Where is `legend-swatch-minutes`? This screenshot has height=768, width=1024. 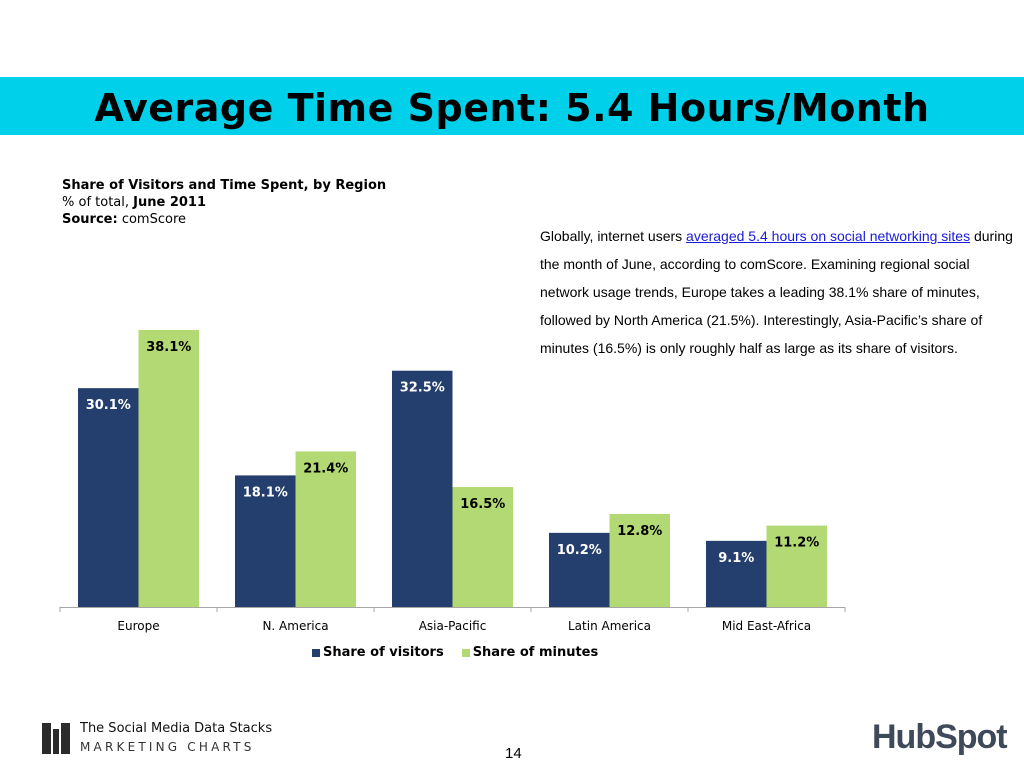
legend-swatch-minutes is located at coordinates (465, 652).